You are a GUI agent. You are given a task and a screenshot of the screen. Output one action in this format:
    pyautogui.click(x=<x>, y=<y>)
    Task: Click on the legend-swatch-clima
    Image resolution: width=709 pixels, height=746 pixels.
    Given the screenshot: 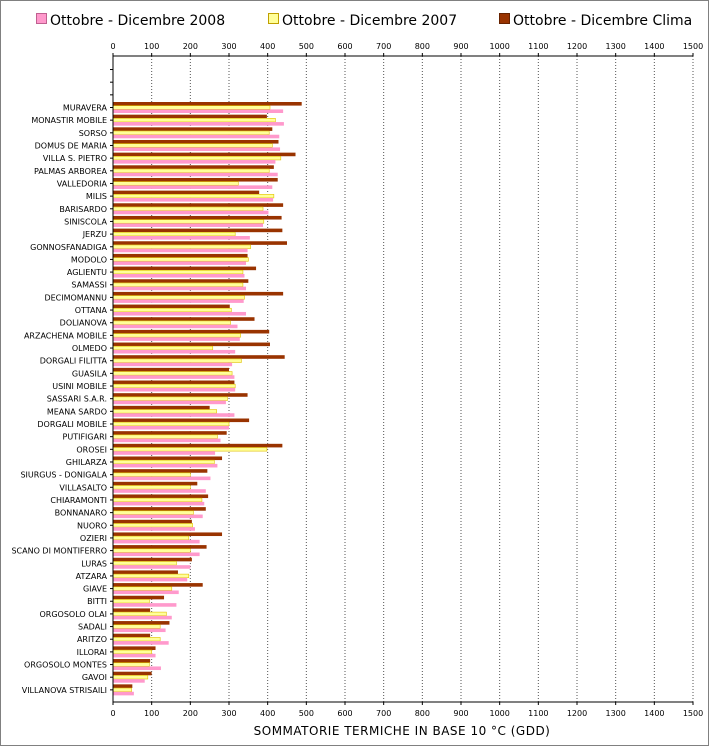 What is the action you would take?
    pyautogui.click(x=504, y=18)
    